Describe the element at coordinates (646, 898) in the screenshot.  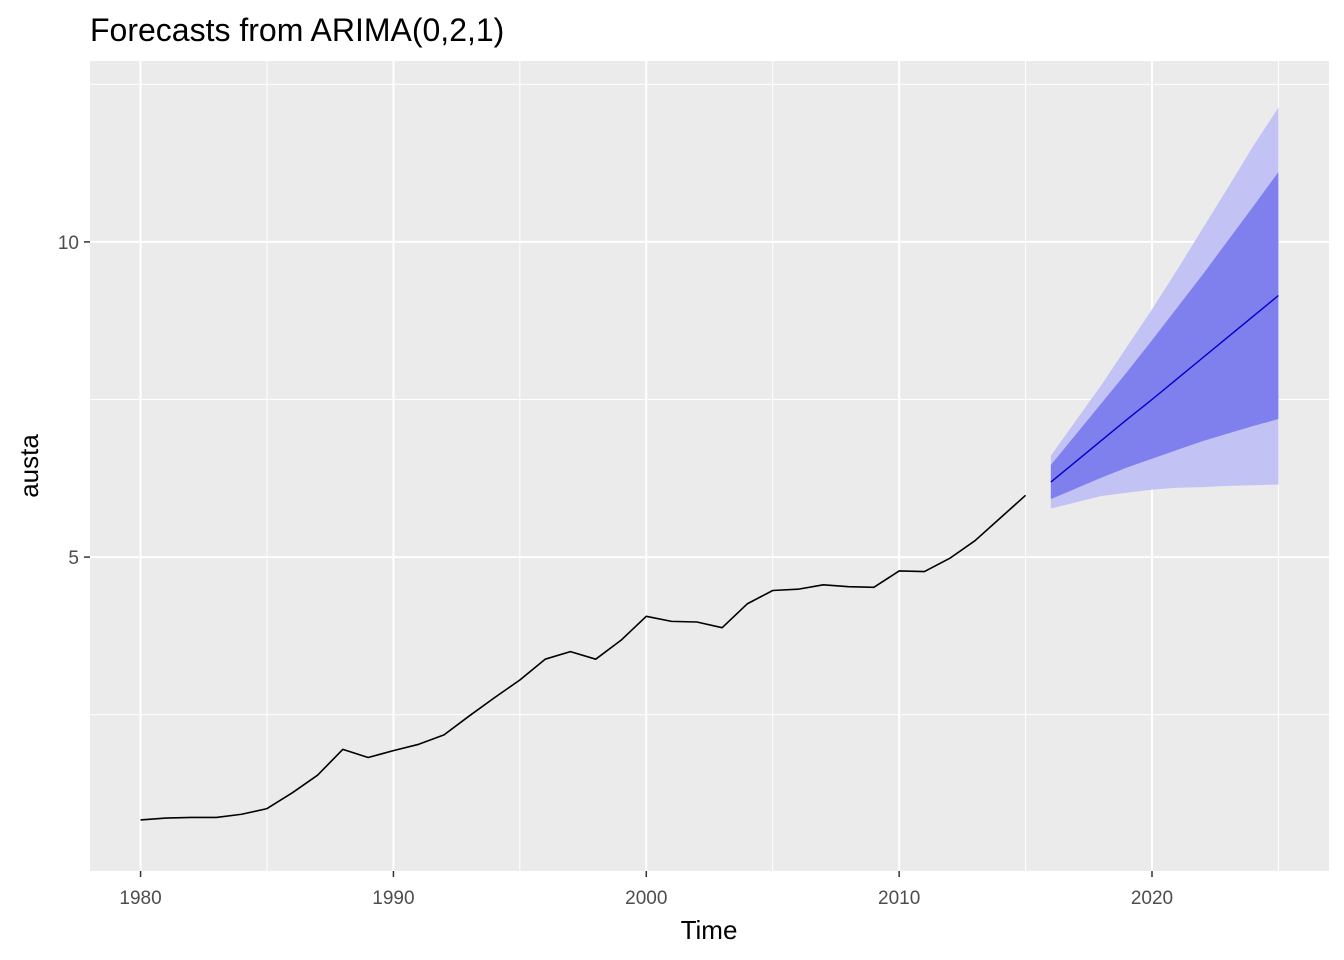
I see `x-tick-label: 2000` at that location.